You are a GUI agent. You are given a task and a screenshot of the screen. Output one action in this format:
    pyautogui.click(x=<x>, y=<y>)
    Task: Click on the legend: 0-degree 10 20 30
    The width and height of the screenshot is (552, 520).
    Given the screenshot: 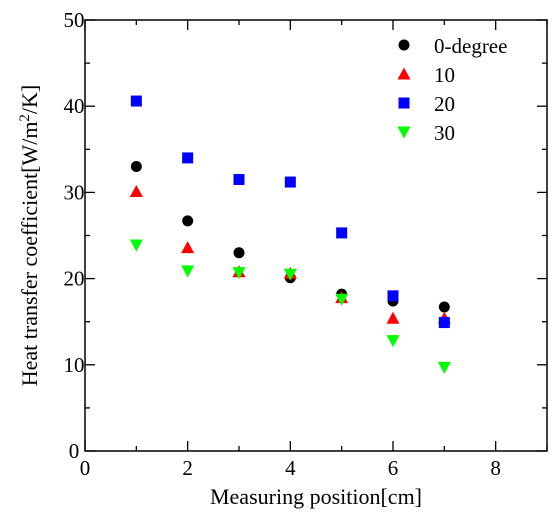 What is the action you would take?
    pyautogui.click(x=452, y=89)
    